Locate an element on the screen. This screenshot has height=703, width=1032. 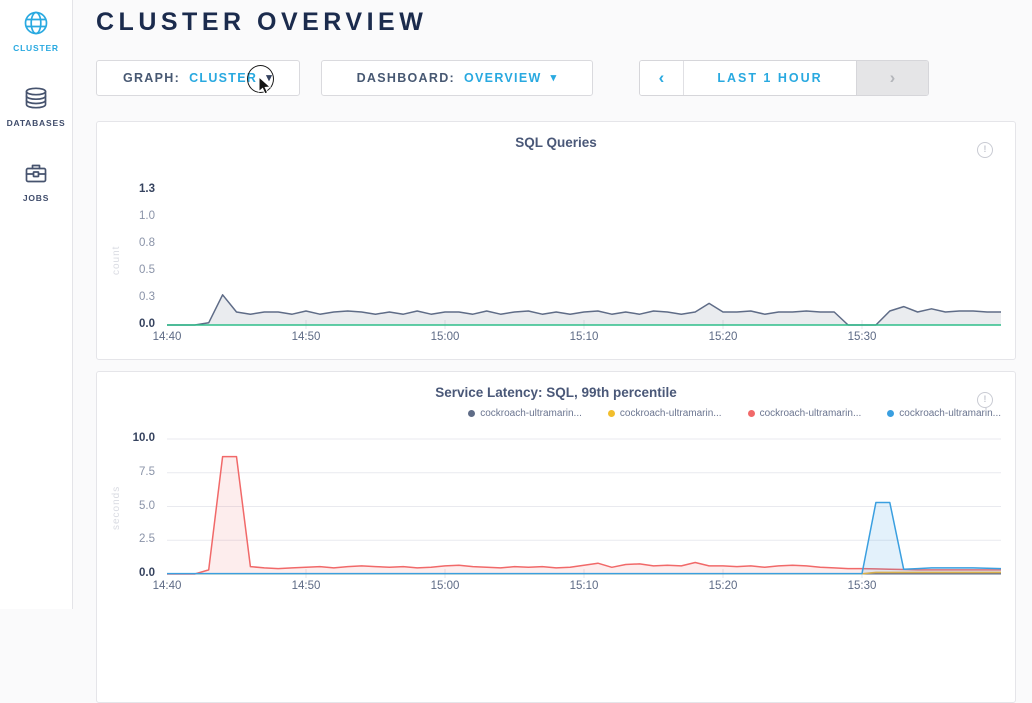
sidebar-item-label: JOBS is located at coordinates (36, 198).